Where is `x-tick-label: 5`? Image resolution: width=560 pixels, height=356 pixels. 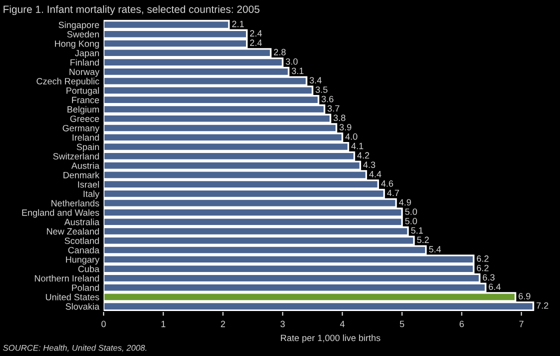
x-tick-label: 5 is located at coordinates (402, 324).